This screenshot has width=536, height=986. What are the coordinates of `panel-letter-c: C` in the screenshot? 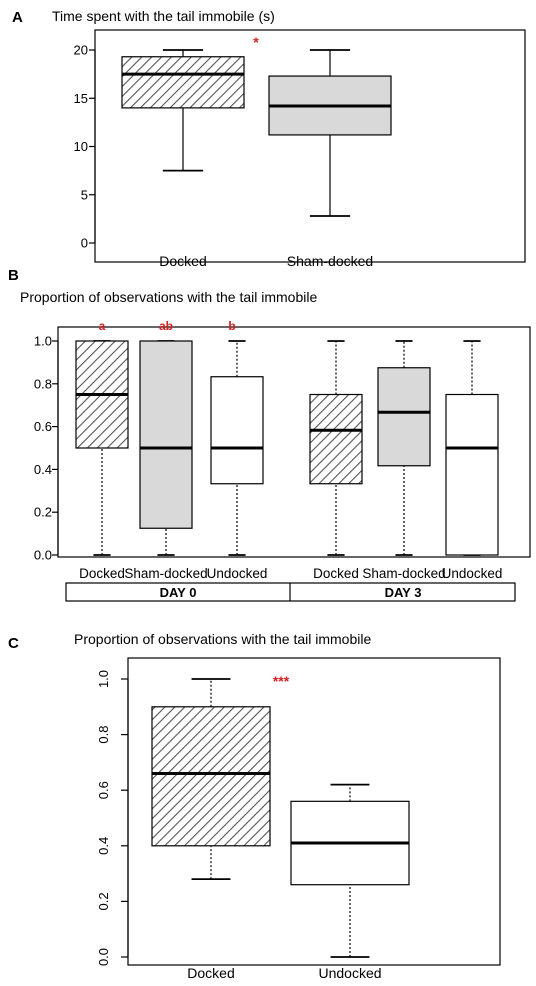 It's located at (13, 643).